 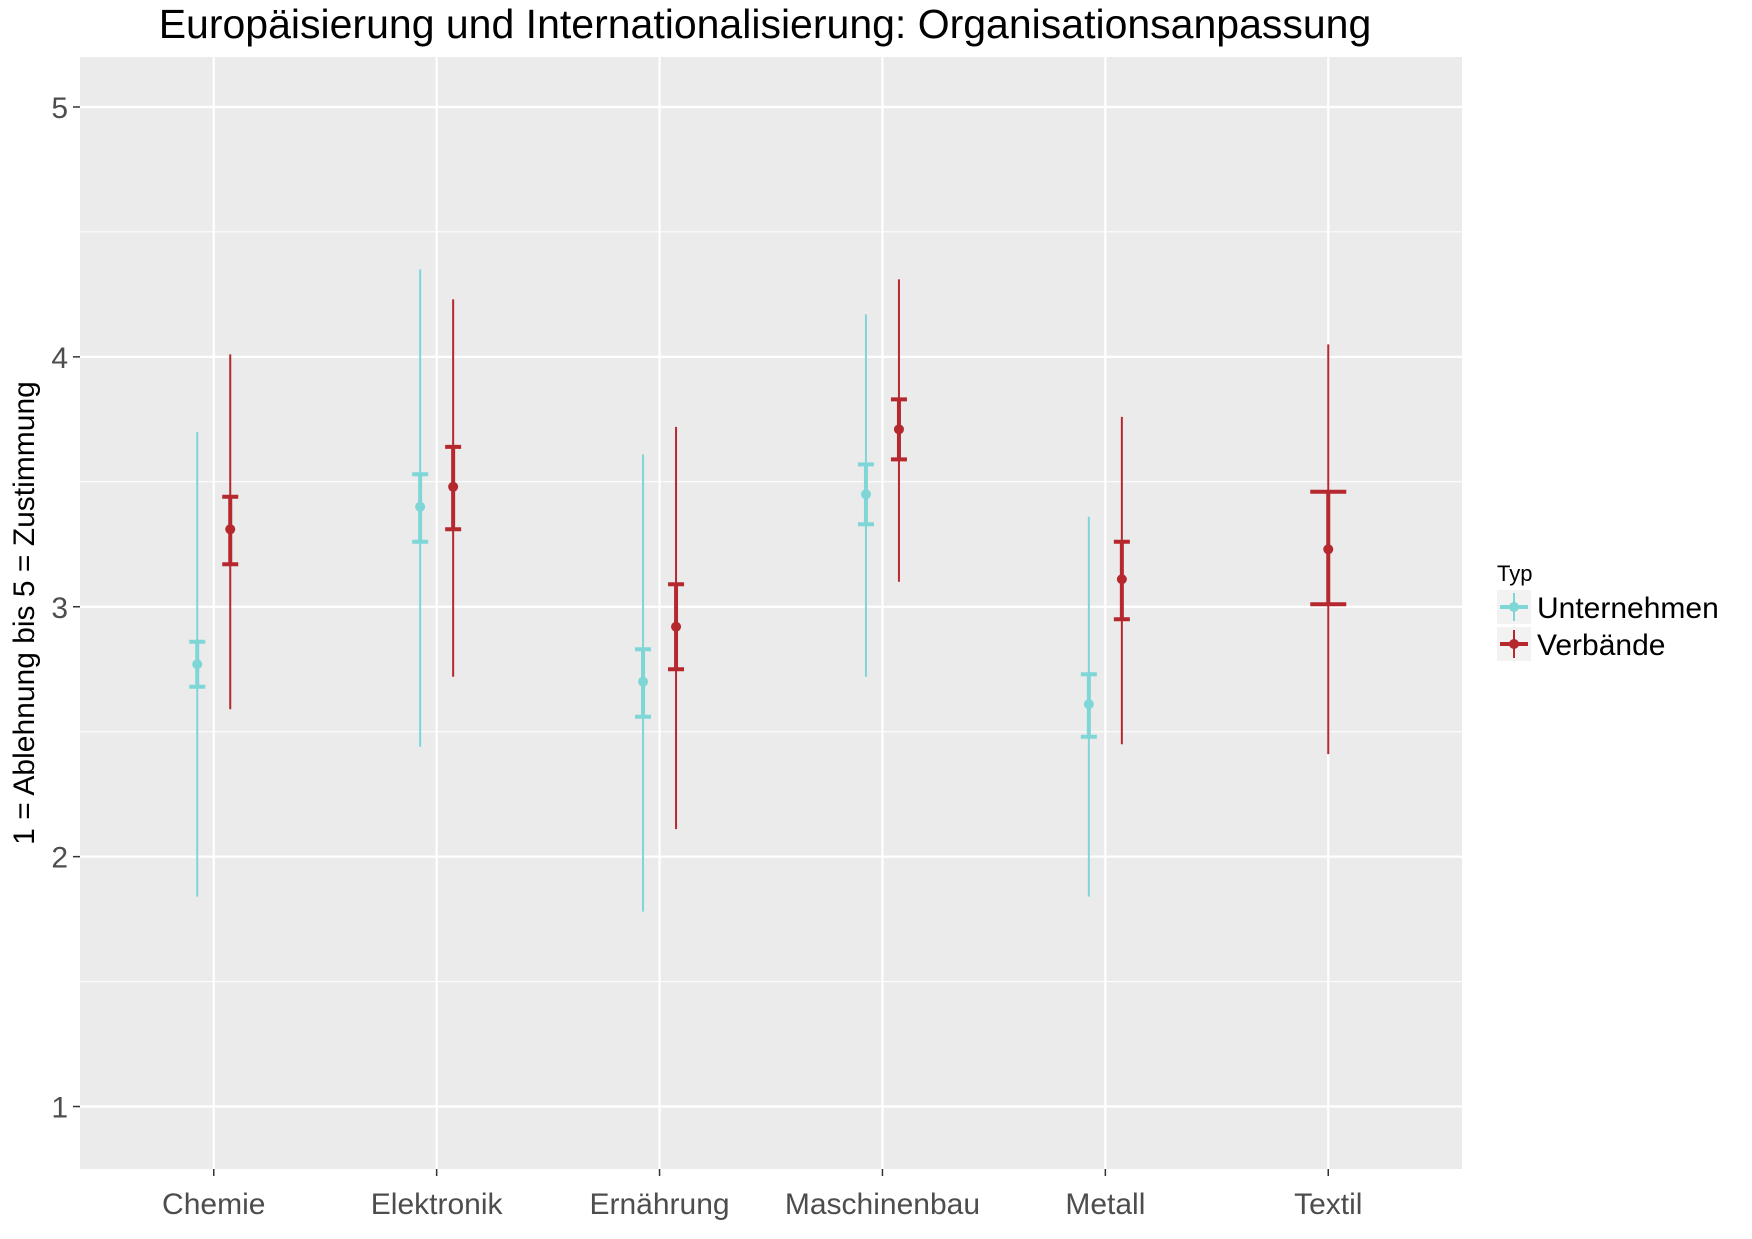 I want to click on errorbar-verbände-maschinenbau, so click(x=898, y=430).